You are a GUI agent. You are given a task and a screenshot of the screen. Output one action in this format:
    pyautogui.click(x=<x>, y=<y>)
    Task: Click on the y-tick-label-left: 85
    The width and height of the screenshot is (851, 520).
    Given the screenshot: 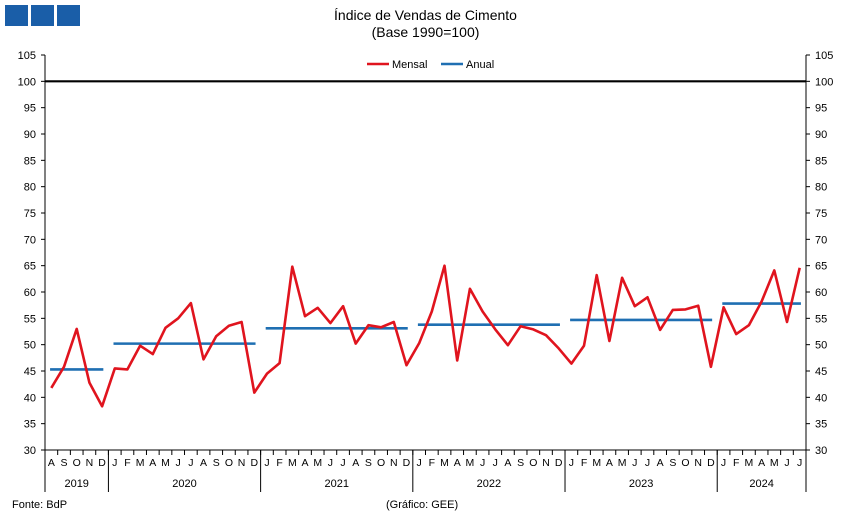 What is the action you would take?
    pyautogui.click(x=30, y=161)
    